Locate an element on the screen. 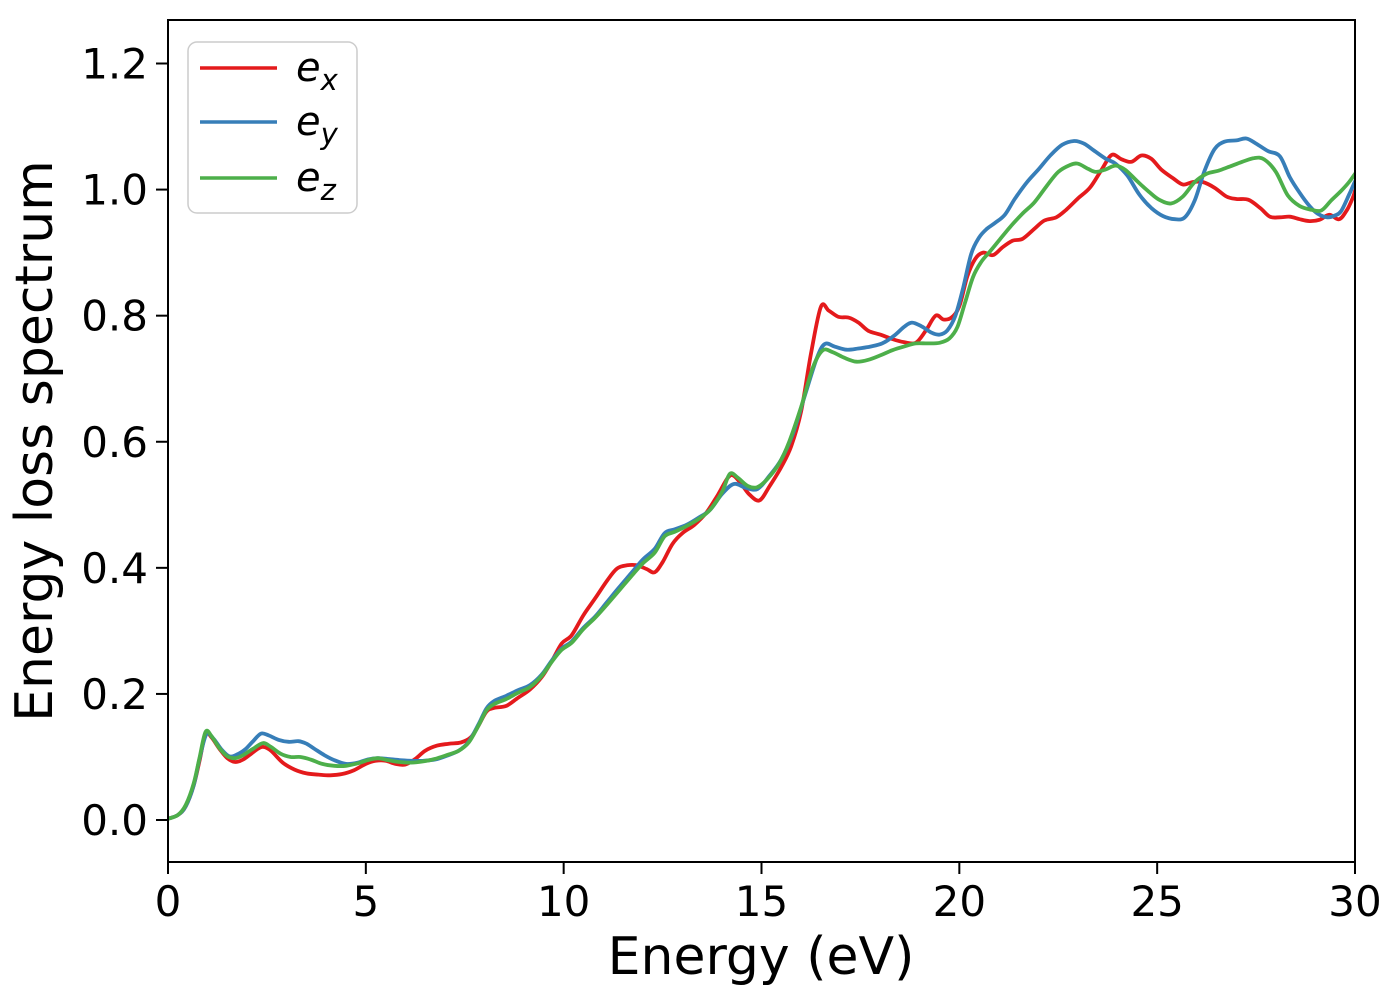 The image size is (1400, 1000). y-tick-label: 0.4 is located at coordinates (114, 568).